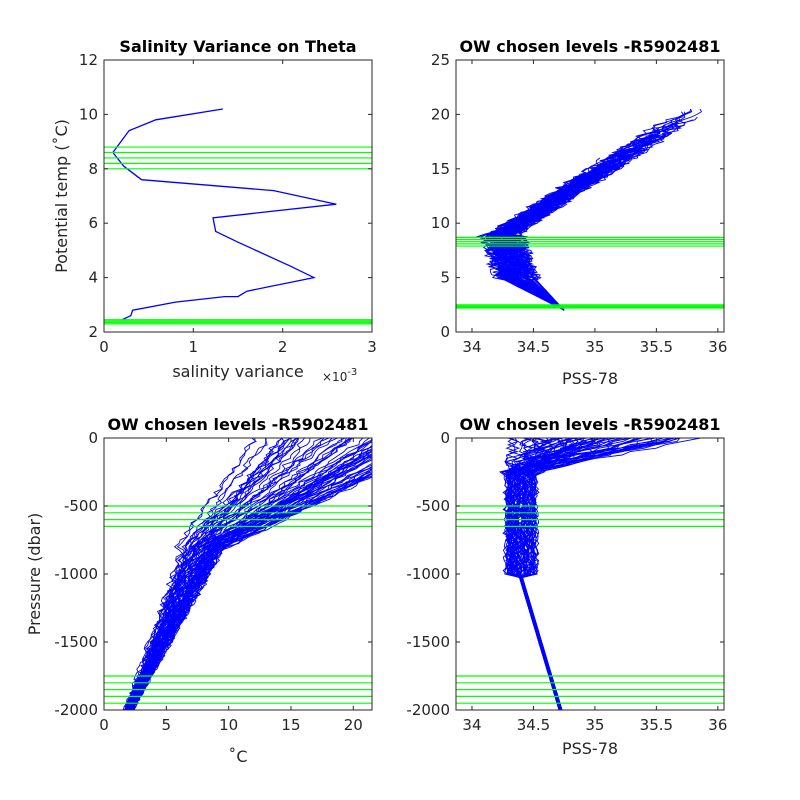 The image size is (800, 800). Describe the element at coordinates (237, 371) in the screenshot. I see `panel-1-xlabel: salinity variance` at that location.